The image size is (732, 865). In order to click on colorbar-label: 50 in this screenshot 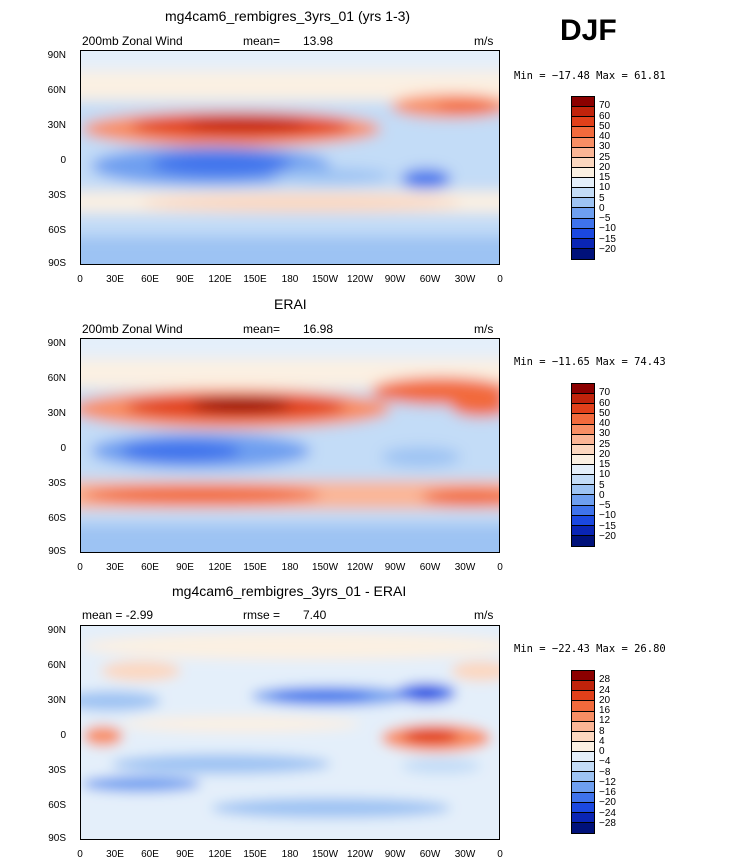, I will do `click(605, 126)`.